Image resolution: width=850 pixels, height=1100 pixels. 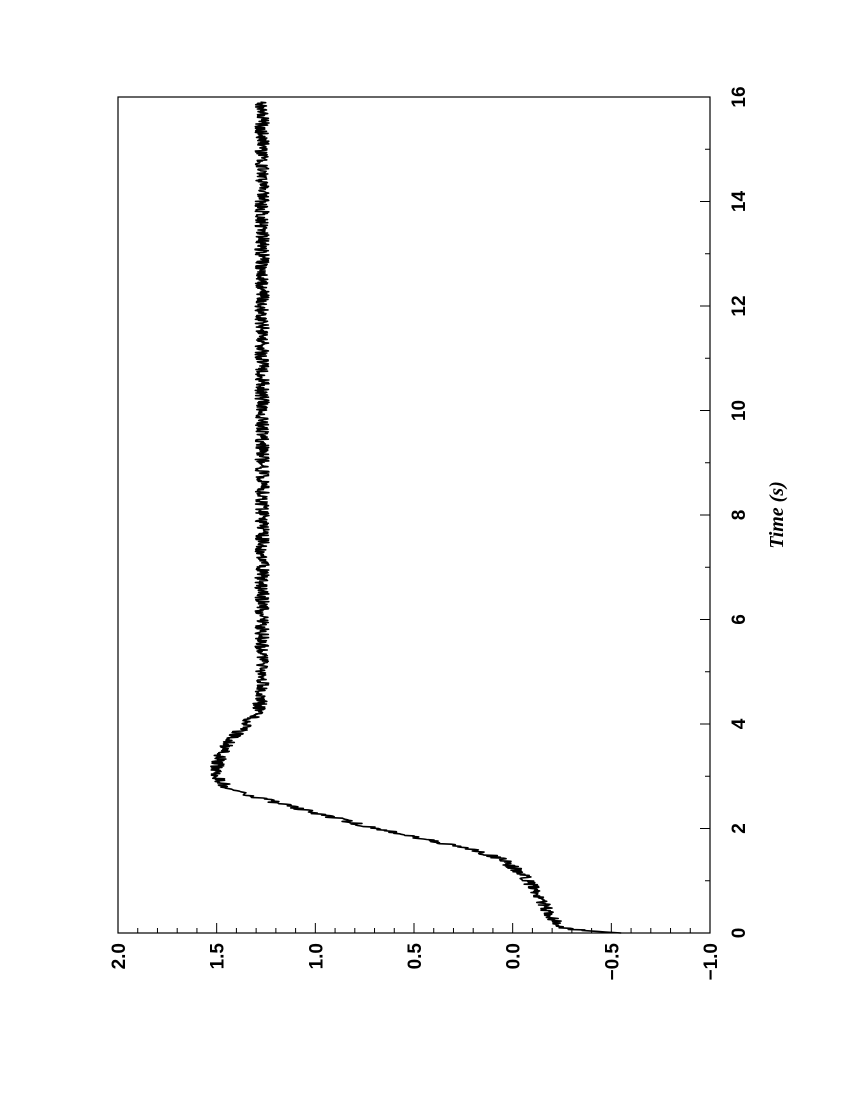 What do you see at coordinates (316, 956) in the screenshot?
I see `y-tick-label: 1.0` at bounding box center [316, 956].